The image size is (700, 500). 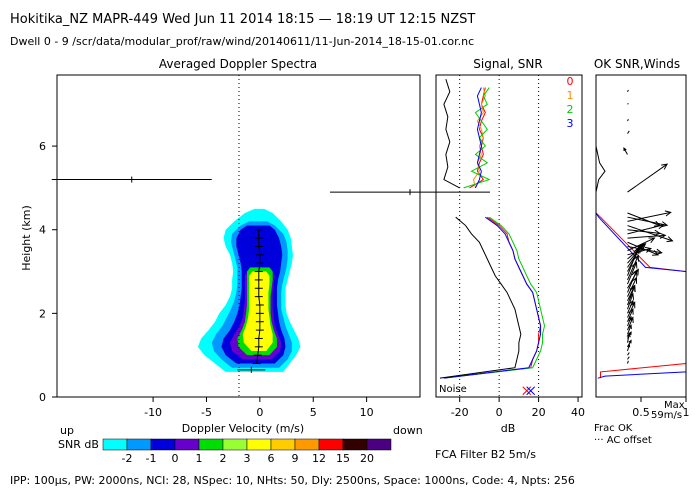 What do you see at coordinates (238, 64) in the screenshot?
I see `spectra-title: Averaged Doppler Spectra` at bounding box center [238, 64].